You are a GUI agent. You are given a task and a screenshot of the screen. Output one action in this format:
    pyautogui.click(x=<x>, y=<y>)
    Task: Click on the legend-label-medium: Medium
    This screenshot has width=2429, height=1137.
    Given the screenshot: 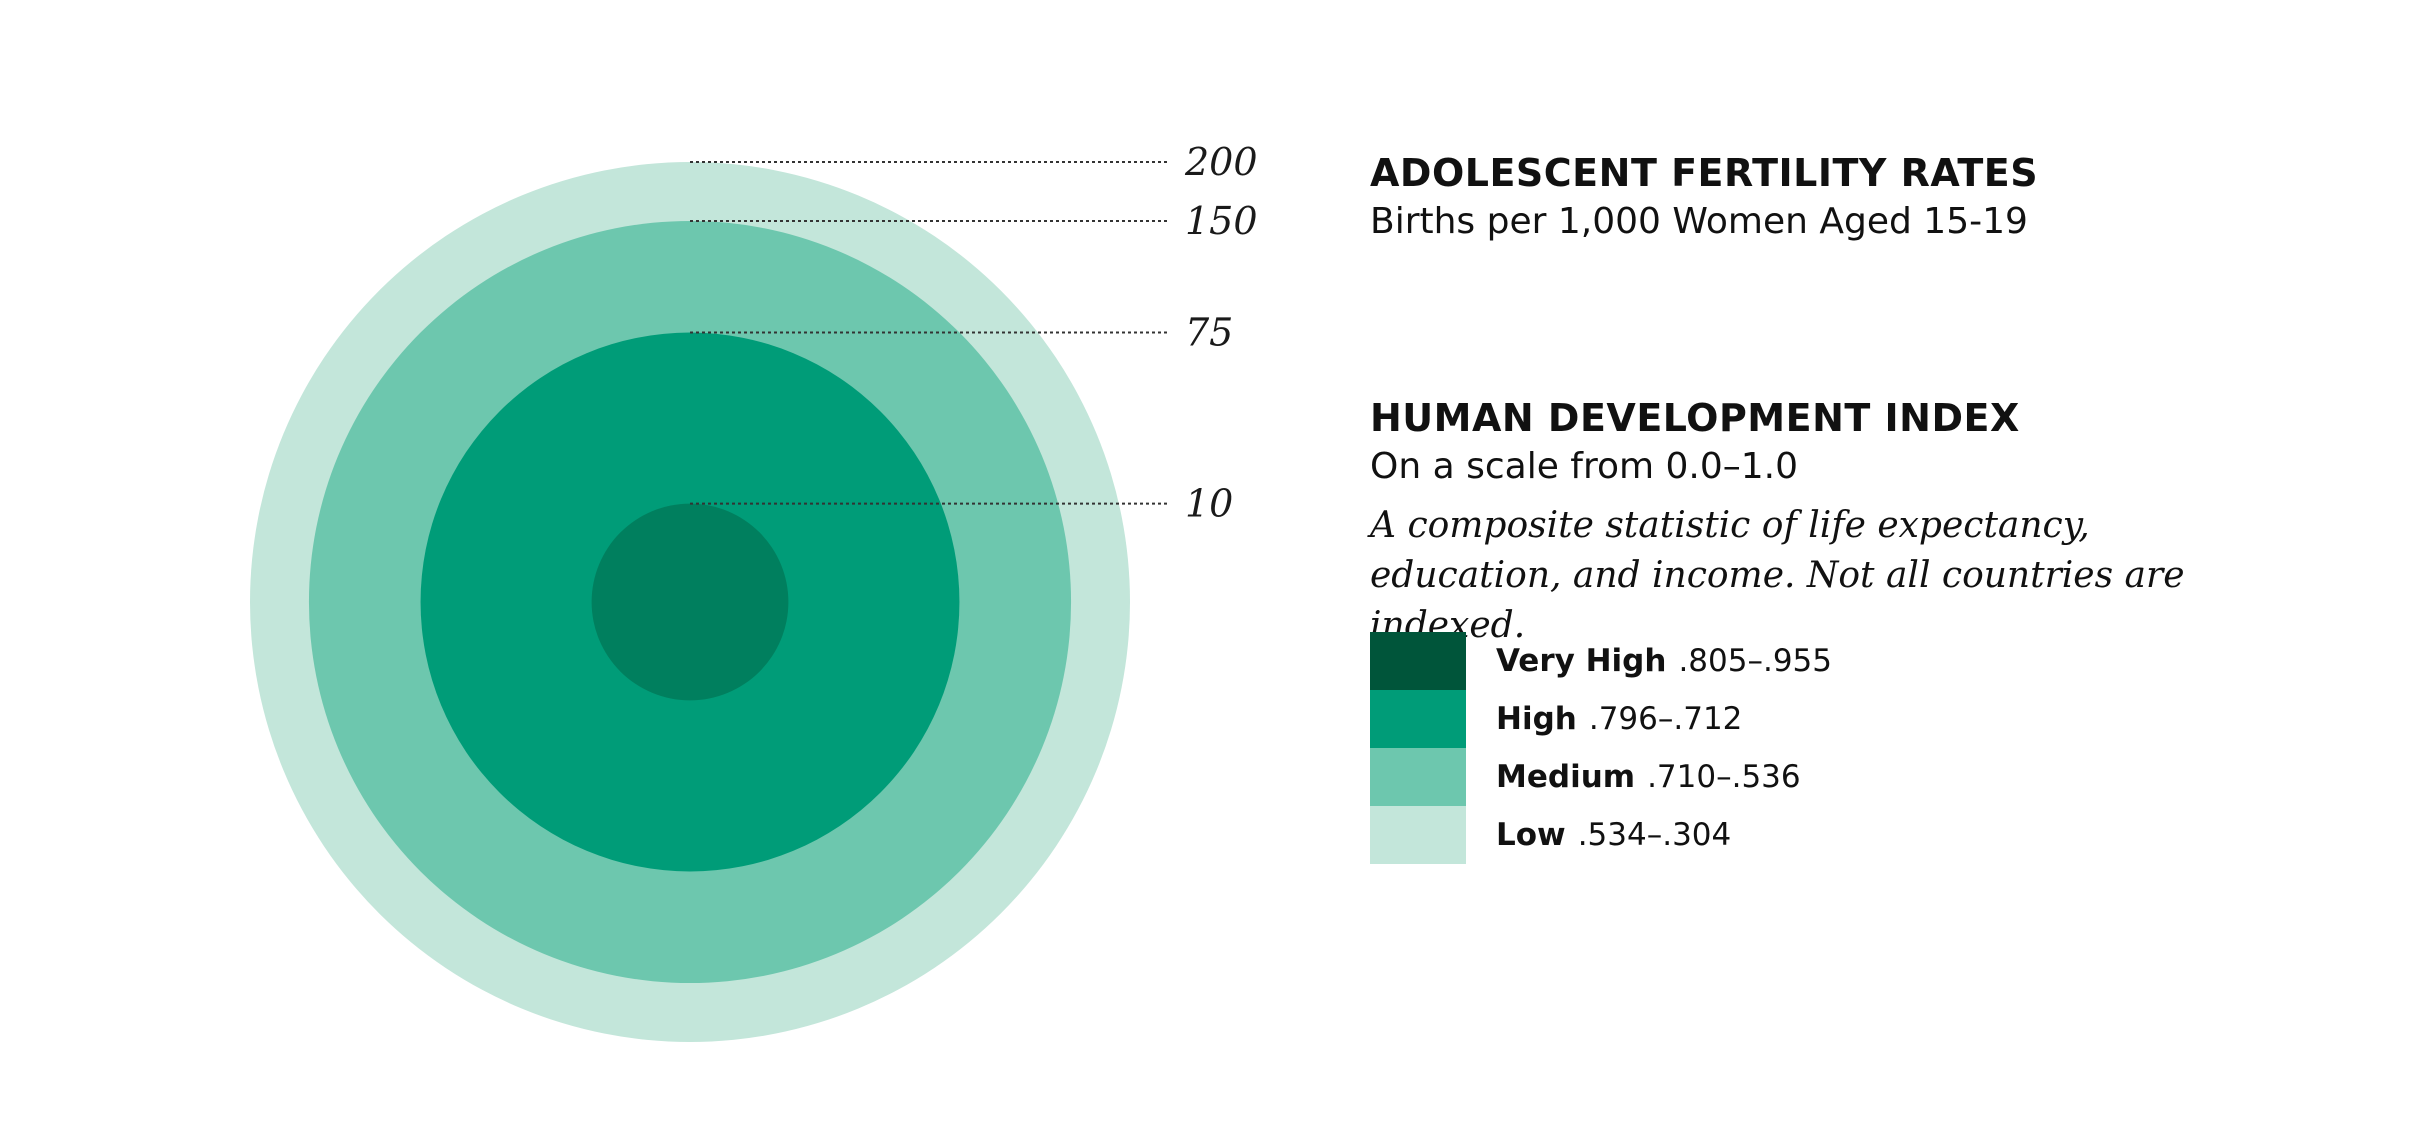 What is the action you would take?
    pyautogui.click(x=1566, y=777)
    